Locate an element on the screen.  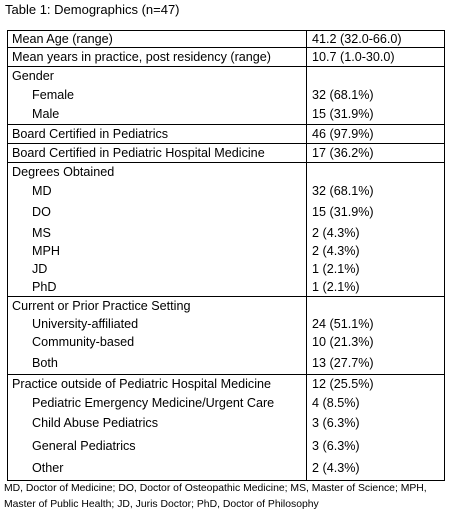
table-row: Both 13 (27.7%) is located at coordinates (226, 363).